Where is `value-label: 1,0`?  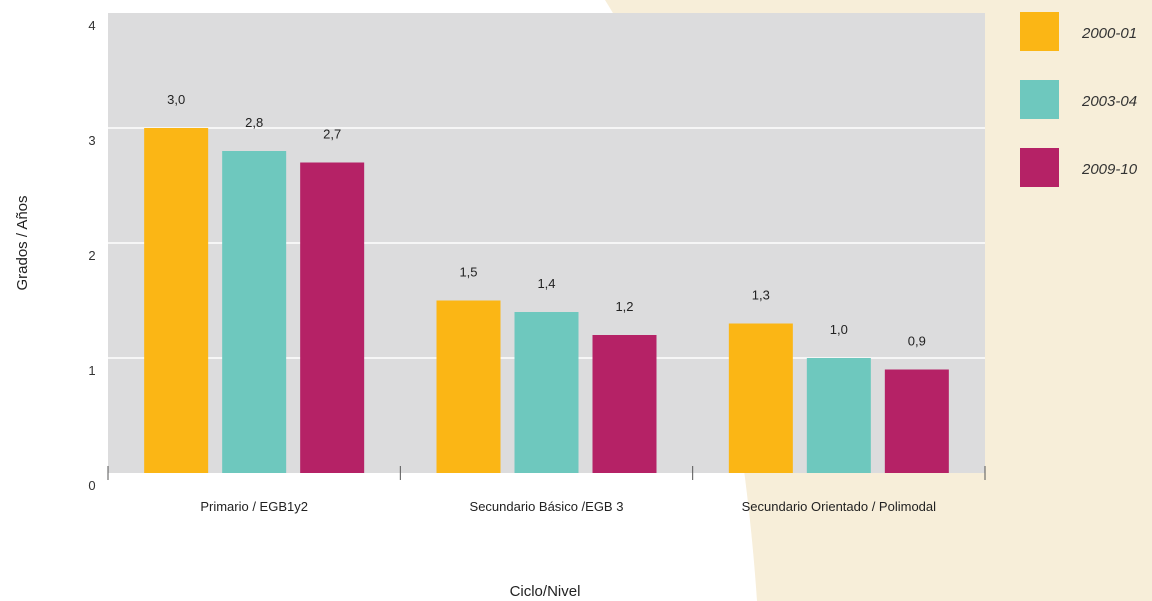 value-label: 1,0 is located at coordinates (839, 329).